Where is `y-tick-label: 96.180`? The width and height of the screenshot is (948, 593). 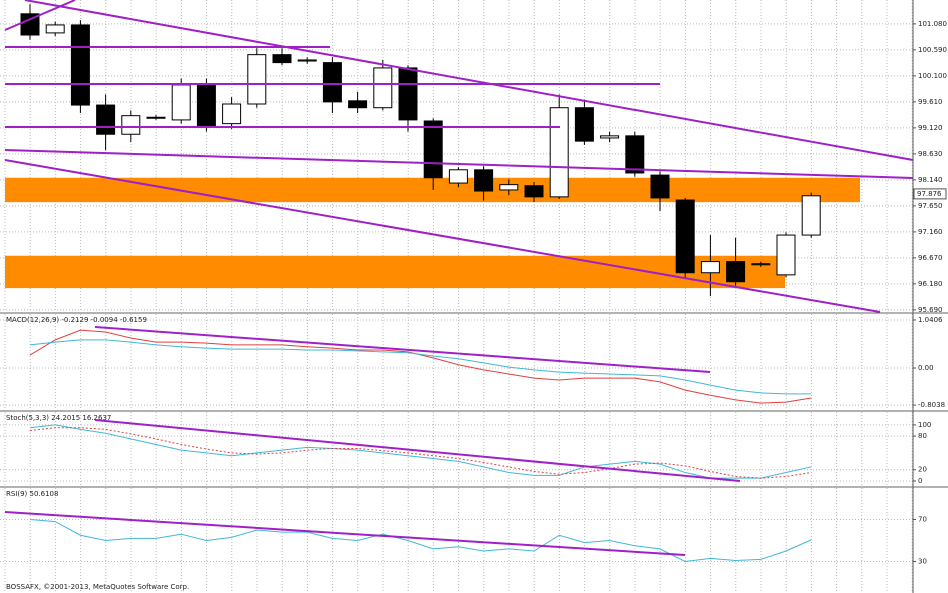 y-tick-label: 96.180 is located at coordinates (930, 284).